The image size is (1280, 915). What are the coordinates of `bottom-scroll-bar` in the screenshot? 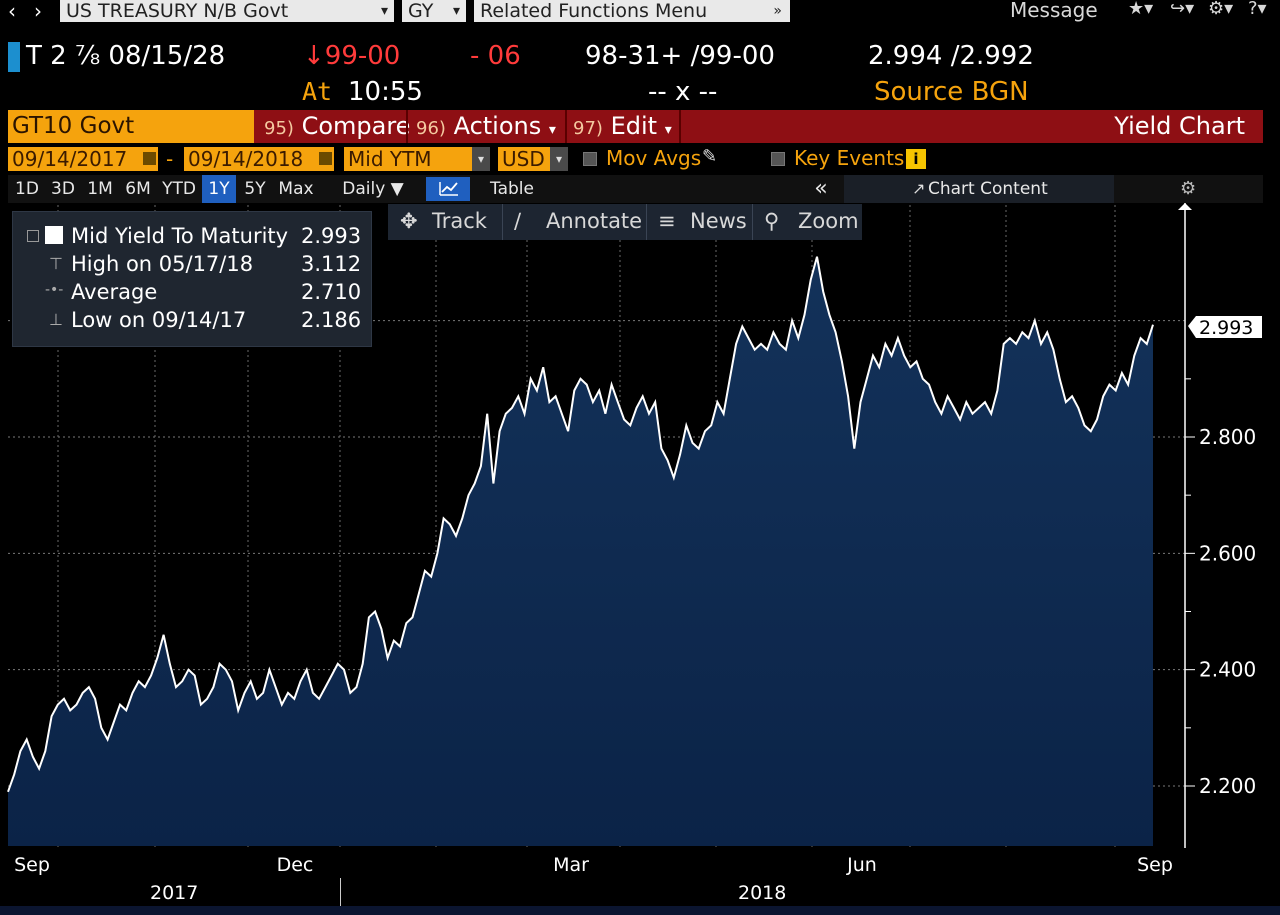 It's located at (640, 910).